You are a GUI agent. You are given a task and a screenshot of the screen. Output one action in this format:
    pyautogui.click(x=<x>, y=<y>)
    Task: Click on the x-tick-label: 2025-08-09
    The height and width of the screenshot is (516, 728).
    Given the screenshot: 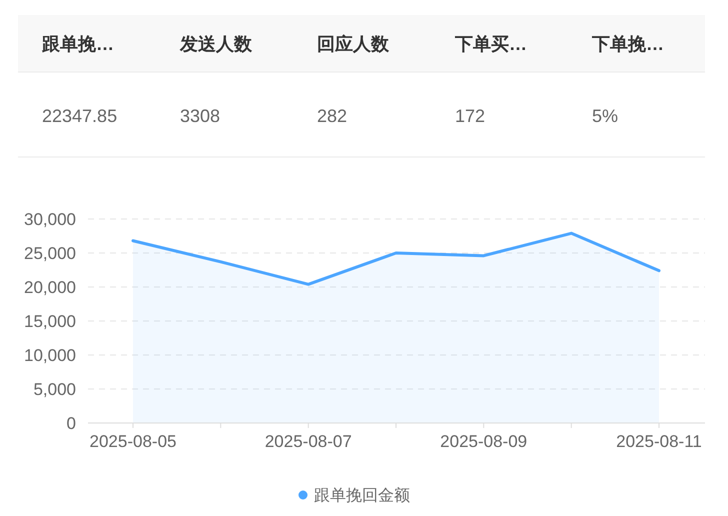 What is the action you would take?
    pyautogui.click(x=484, y=441)
    